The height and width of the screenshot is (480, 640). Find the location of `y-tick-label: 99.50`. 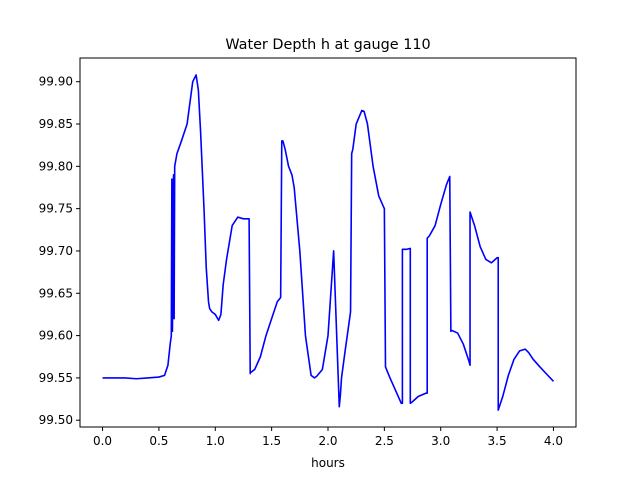

y-tick-label: 99.50 is located at coordinates (56, 420).